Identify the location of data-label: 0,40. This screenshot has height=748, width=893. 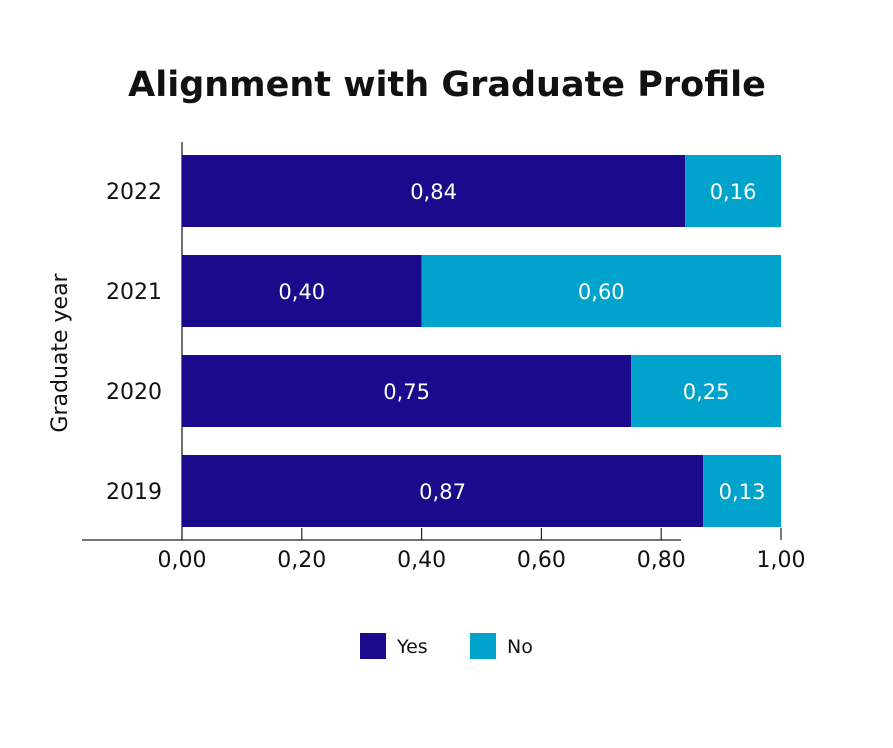
(301, 292).